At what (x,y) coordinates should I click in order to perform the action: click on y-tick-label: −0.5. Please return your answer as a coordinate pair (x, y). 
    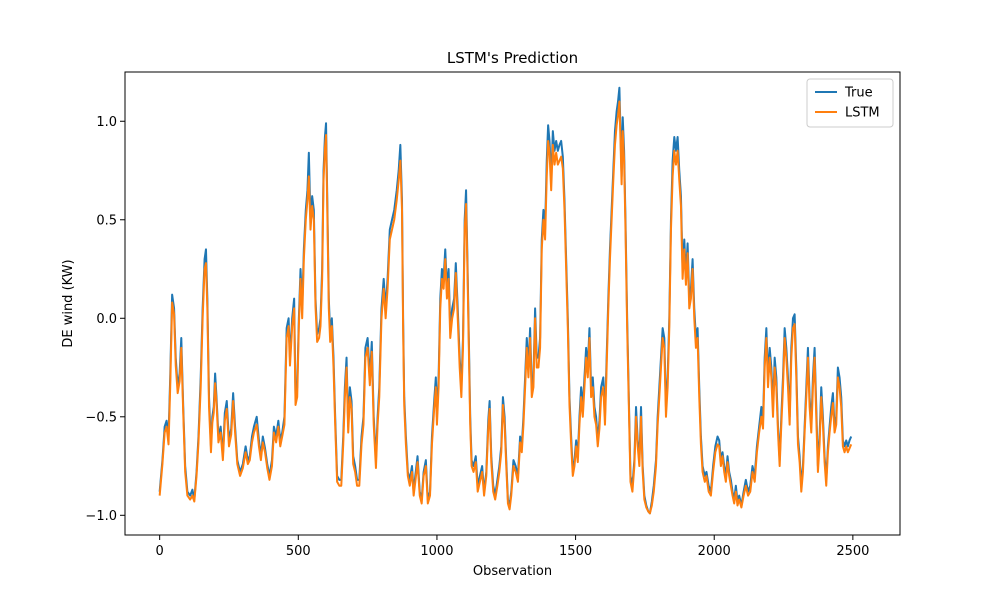
    Looking at the image, I should click on (101, 417).